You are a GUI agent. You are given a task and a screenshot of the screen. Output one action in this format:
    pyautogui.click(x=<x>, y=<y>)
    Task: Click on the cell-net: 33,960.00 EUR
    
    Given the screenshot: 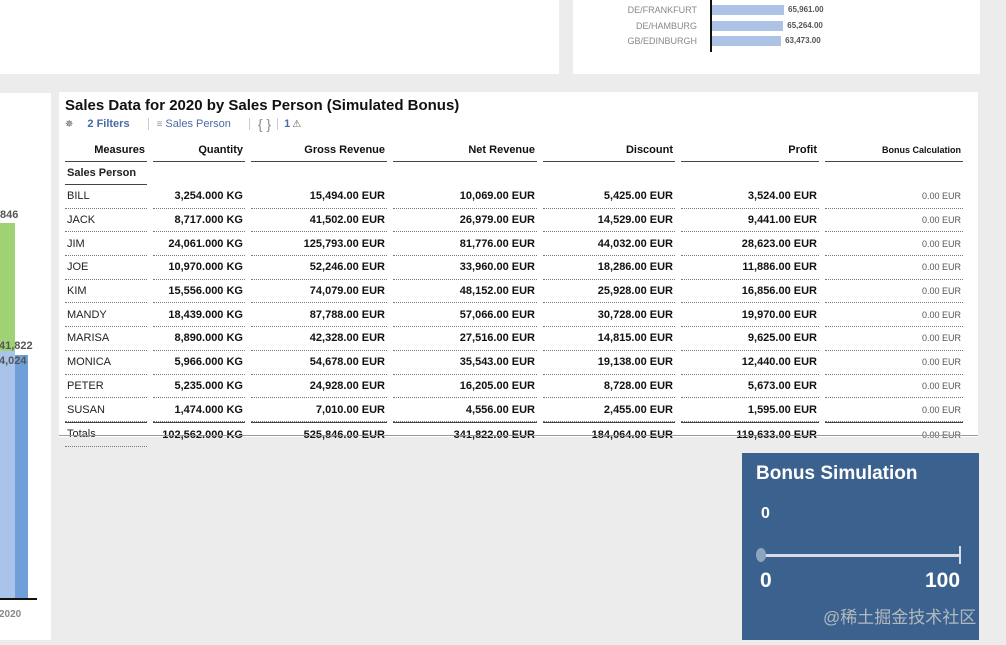 What is the action you would take?
    pyautogui.click(x=465, y=268)
    